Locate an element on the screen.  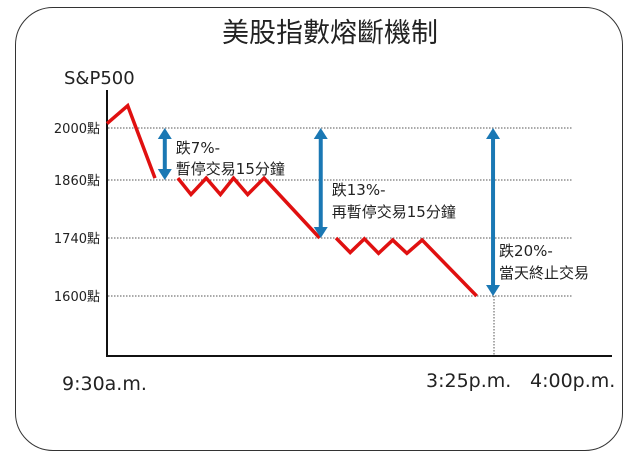
y-tick-label: 1740點 is located at coordinates (77, 239).